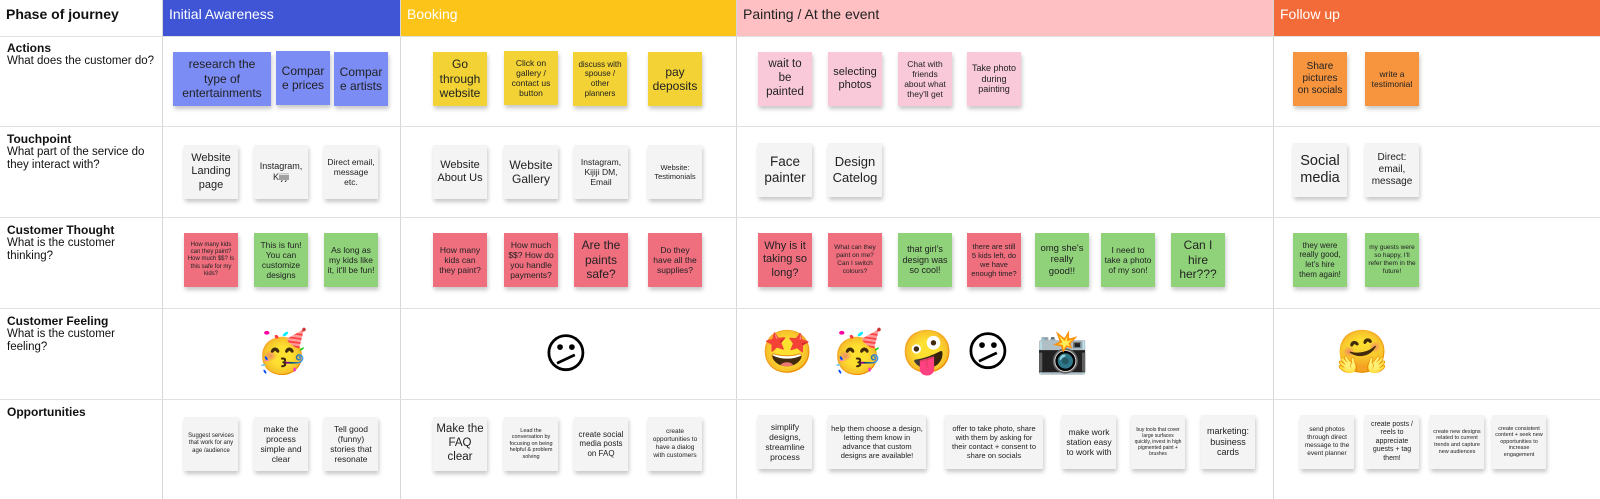 The width and height of the screenshot is (1600, 499). I want to click on sticky-note: create social media posts on FAQ, so click(601, 444).